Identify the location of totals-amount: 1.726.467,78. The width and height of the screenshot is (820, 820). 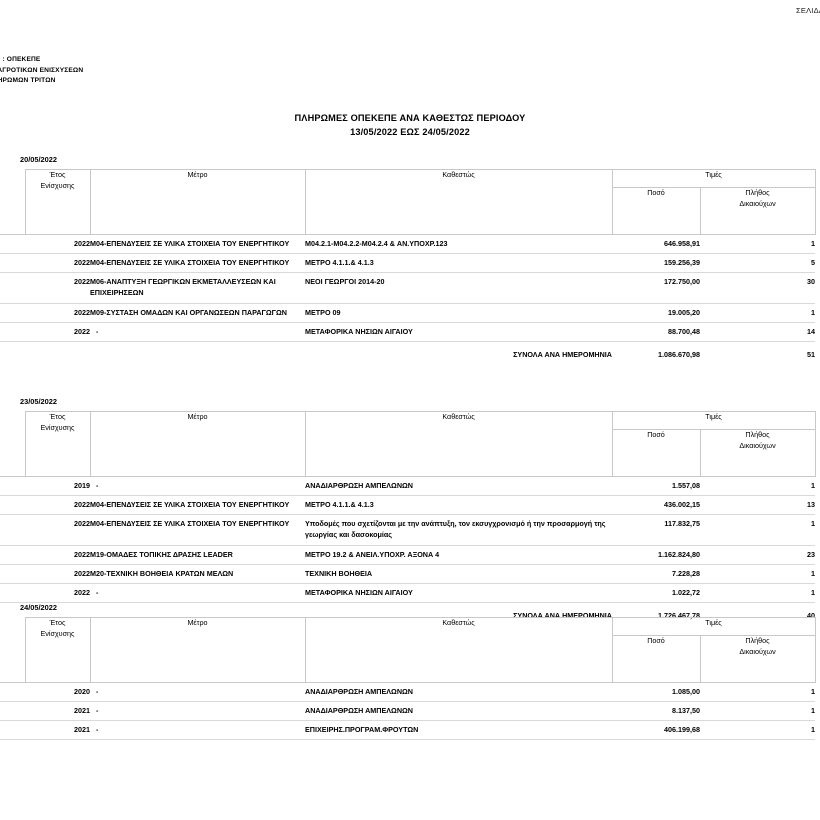
(679, 616).